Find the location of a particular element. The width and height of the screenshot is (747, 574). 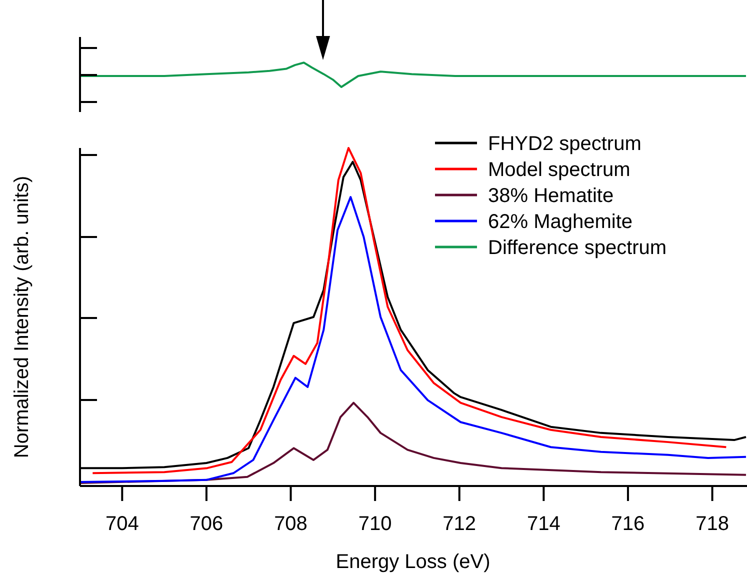

legend-label: Model spectrum is located at coordinates (559, 170).